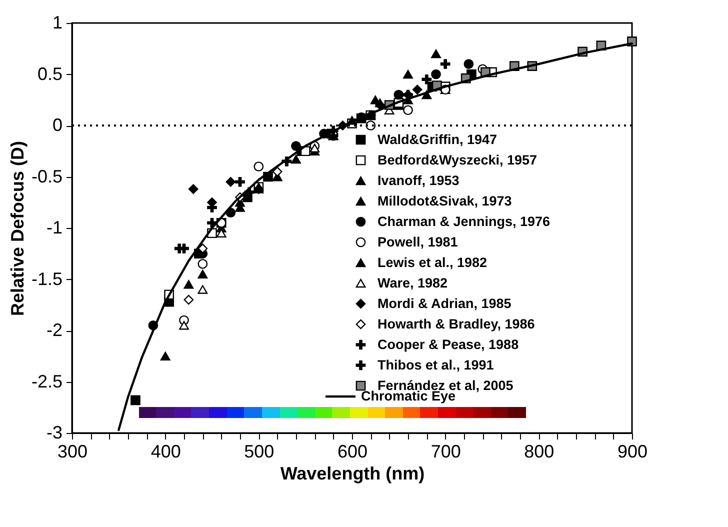 The height and width of the screenshot is (527, 728). Describe the element at coordinates (438, 139) in the screenshot. I see `legend-label: Wald&Griffin, 1947` at that location.